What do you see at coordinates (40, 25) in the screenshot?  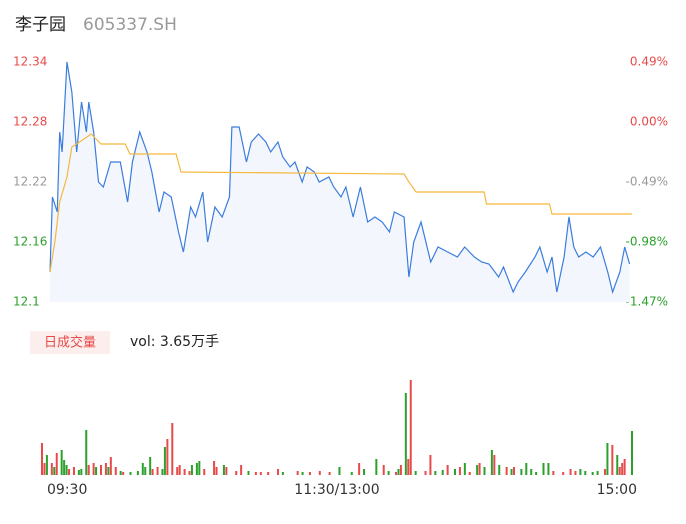 I see `chart-title: 李子园` at bounding box center [40, 25].